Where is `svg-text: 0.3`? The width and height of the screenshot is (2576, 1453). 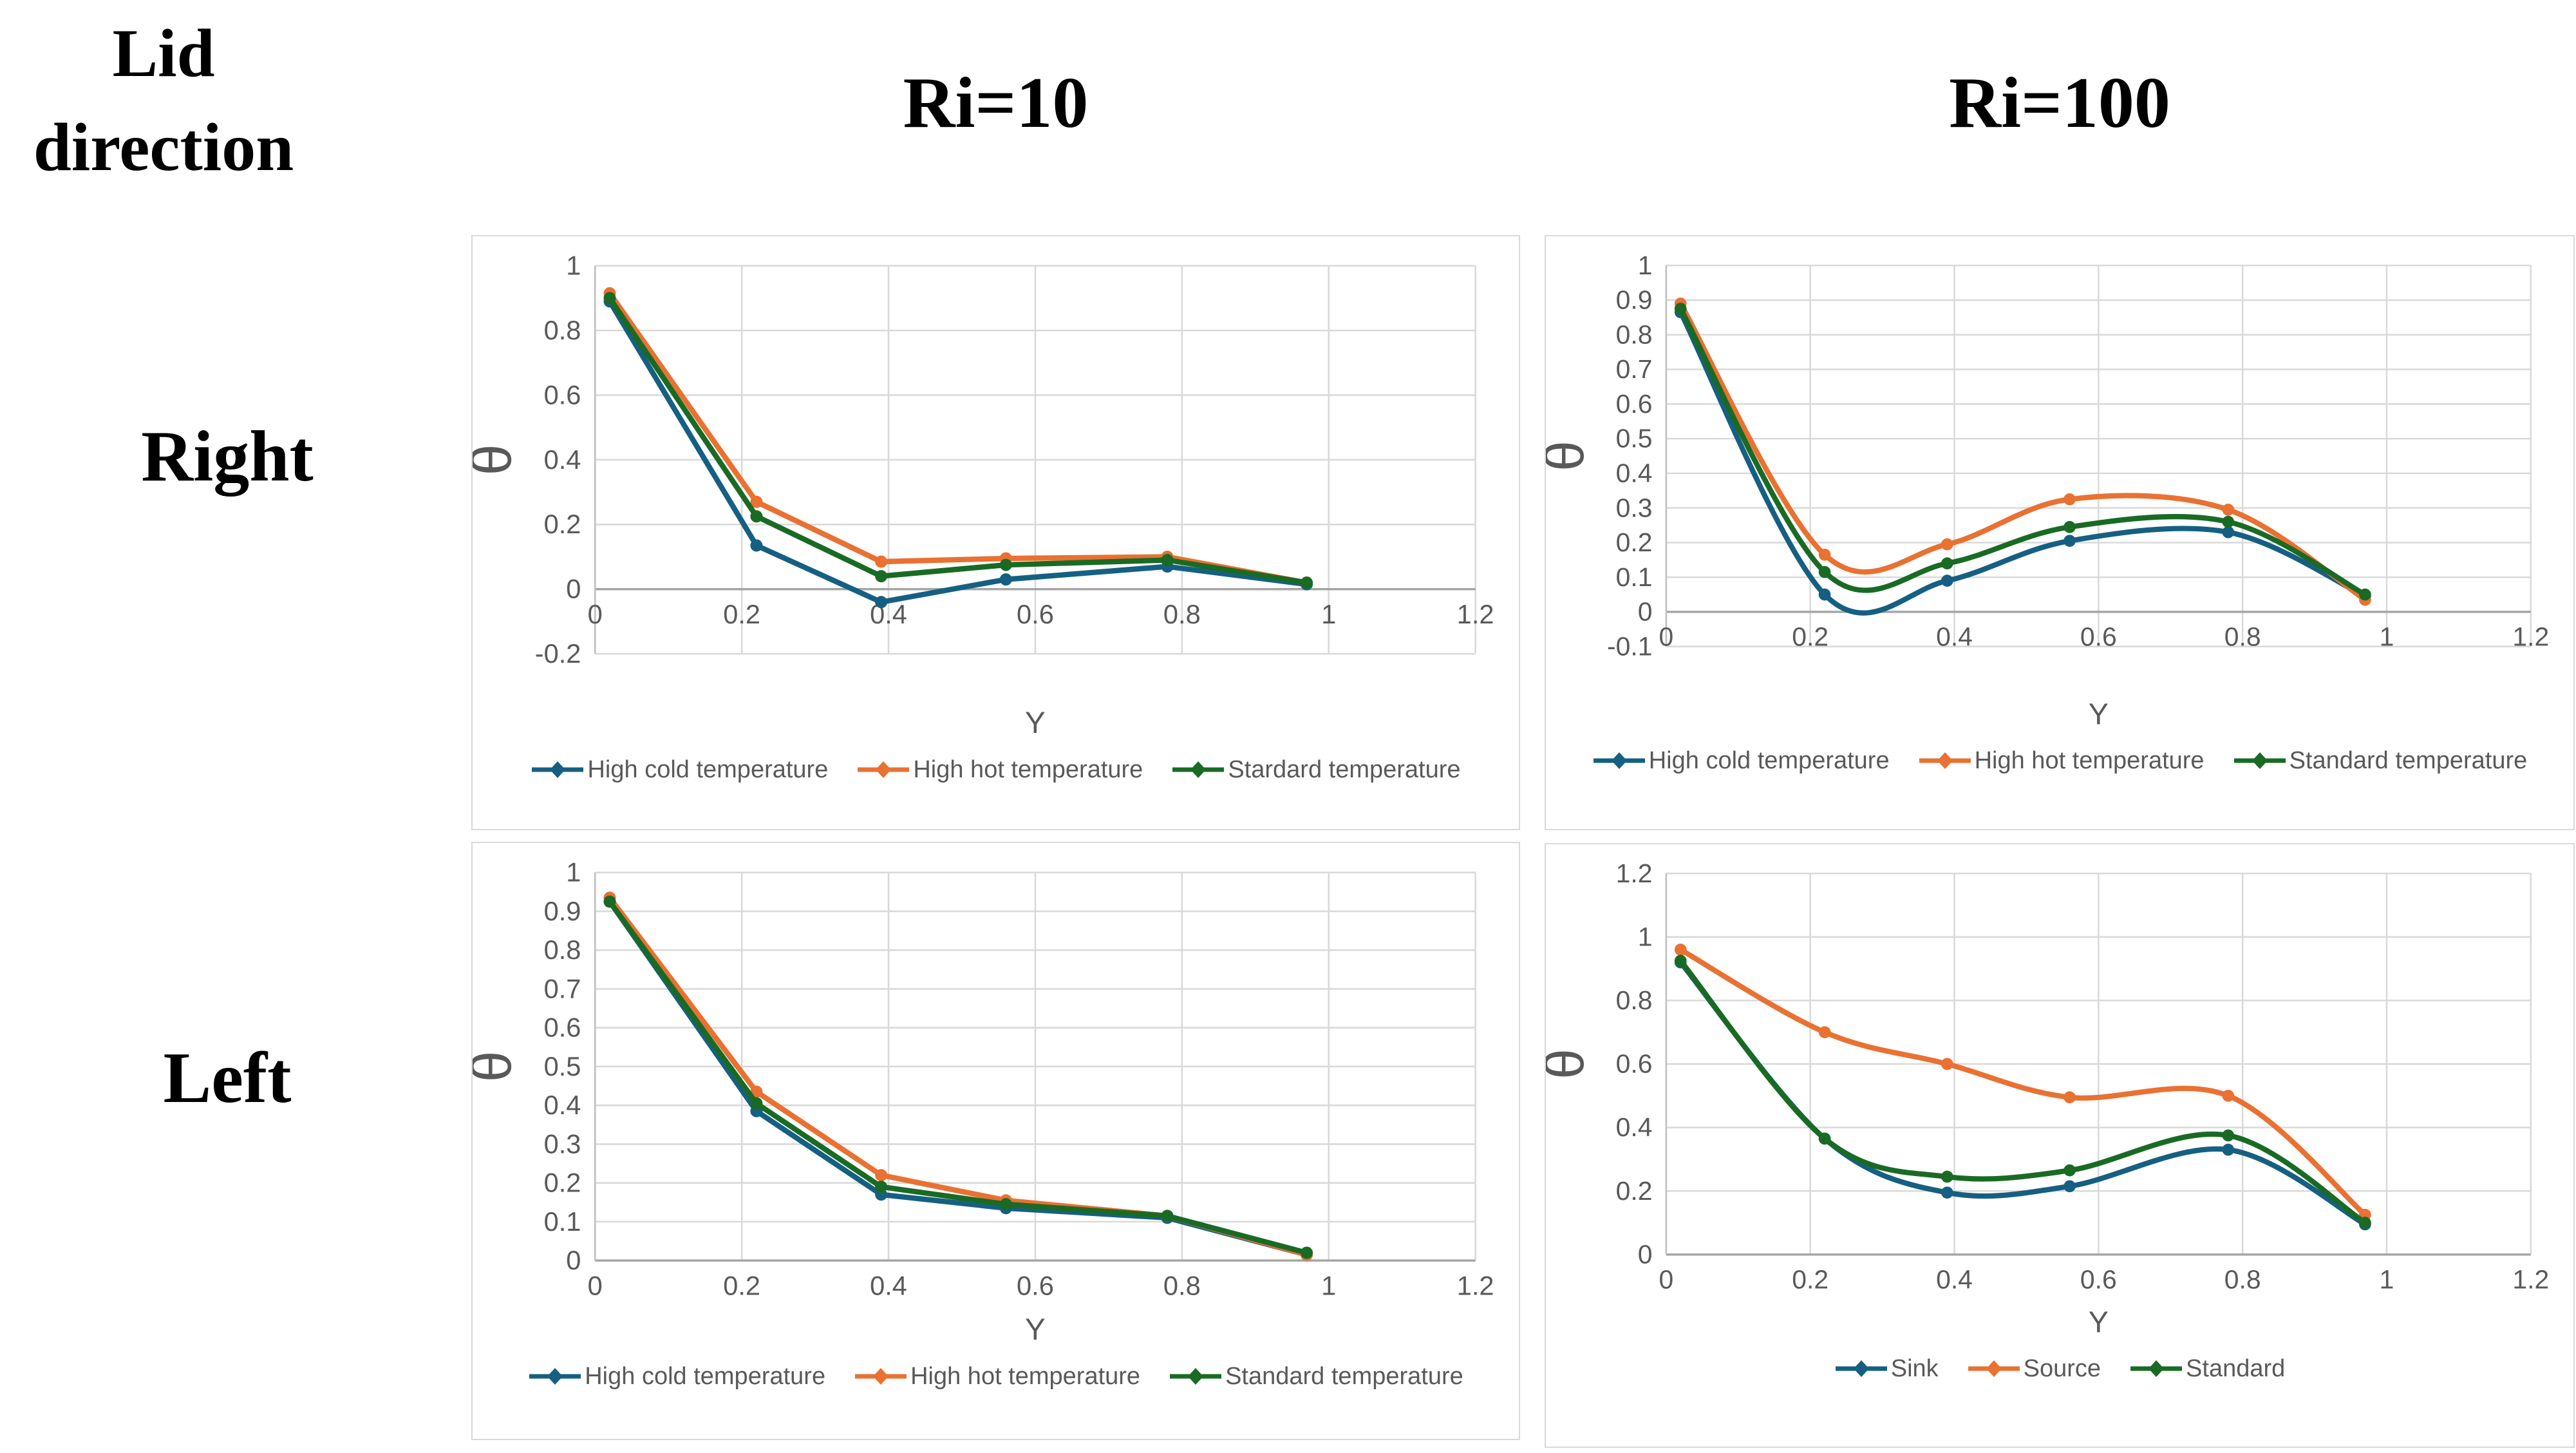
svg-text: 0.3 is located at coordinates (1634, 507).